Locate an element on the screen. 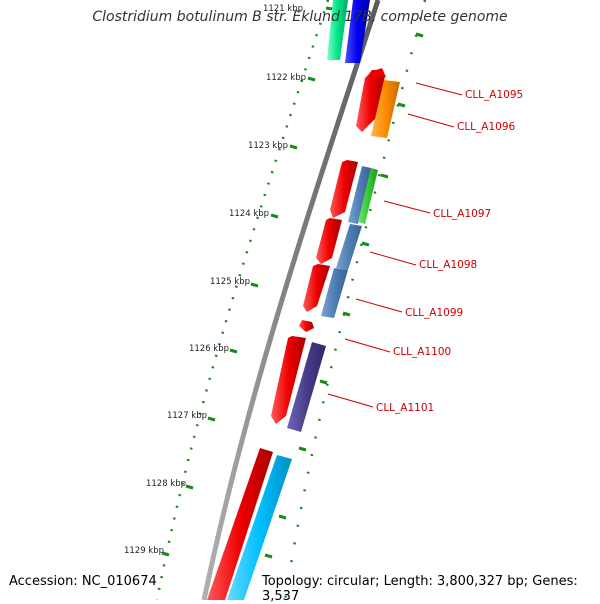  feature-bottom-cyan is located at coordinates (259, 527).